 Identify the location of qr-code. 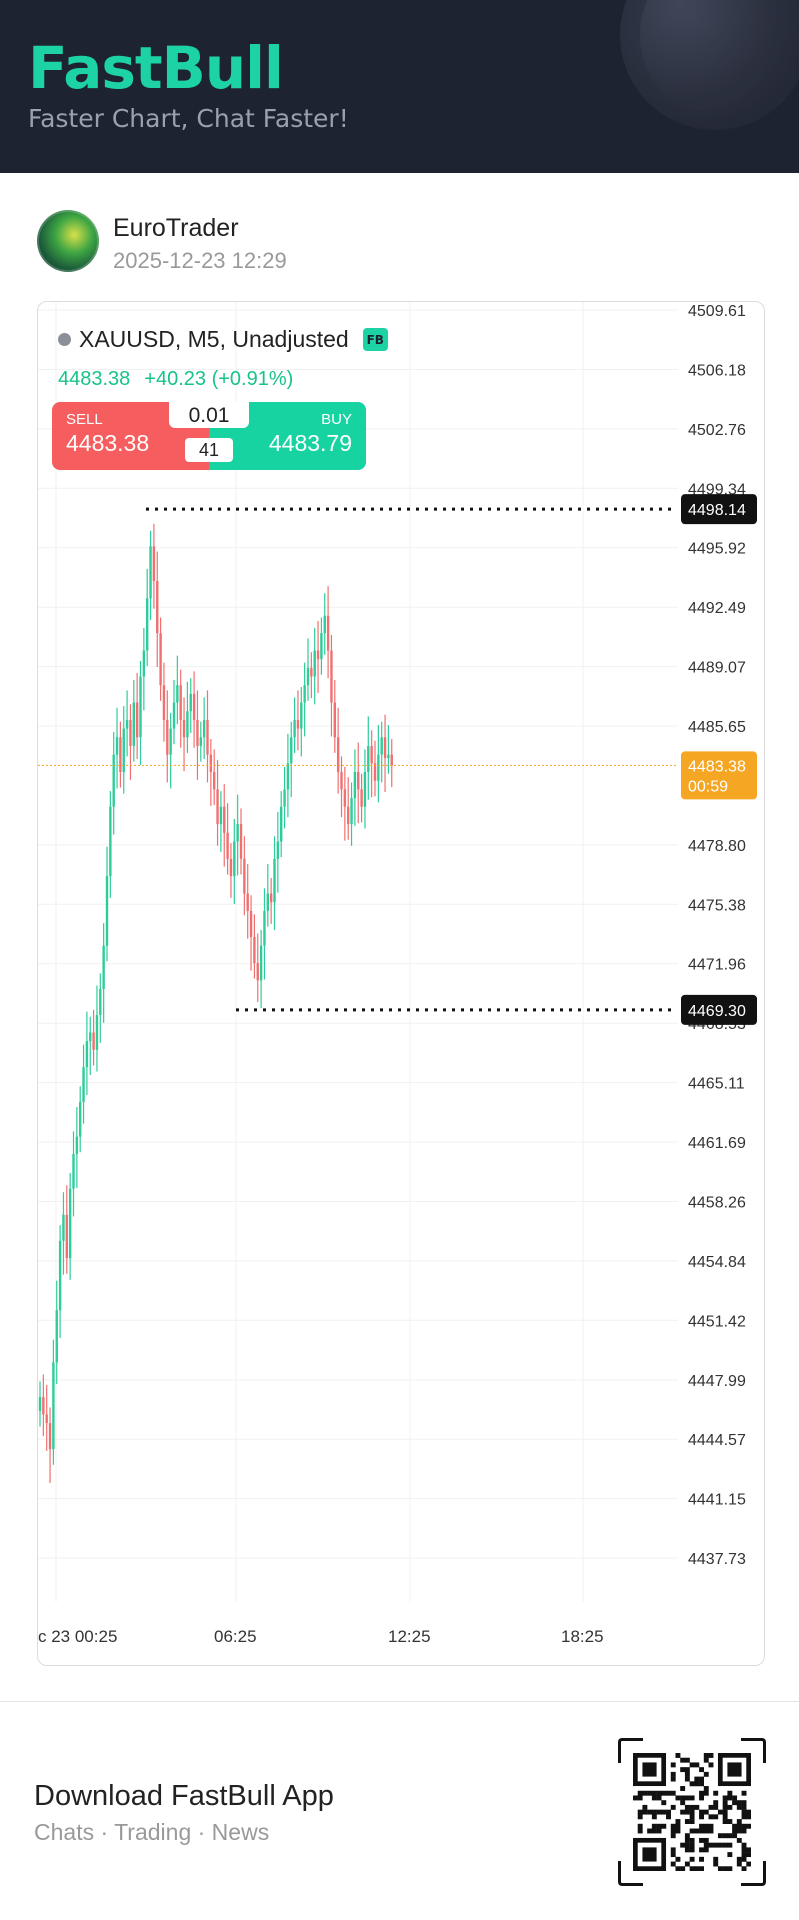
(692, 1812).